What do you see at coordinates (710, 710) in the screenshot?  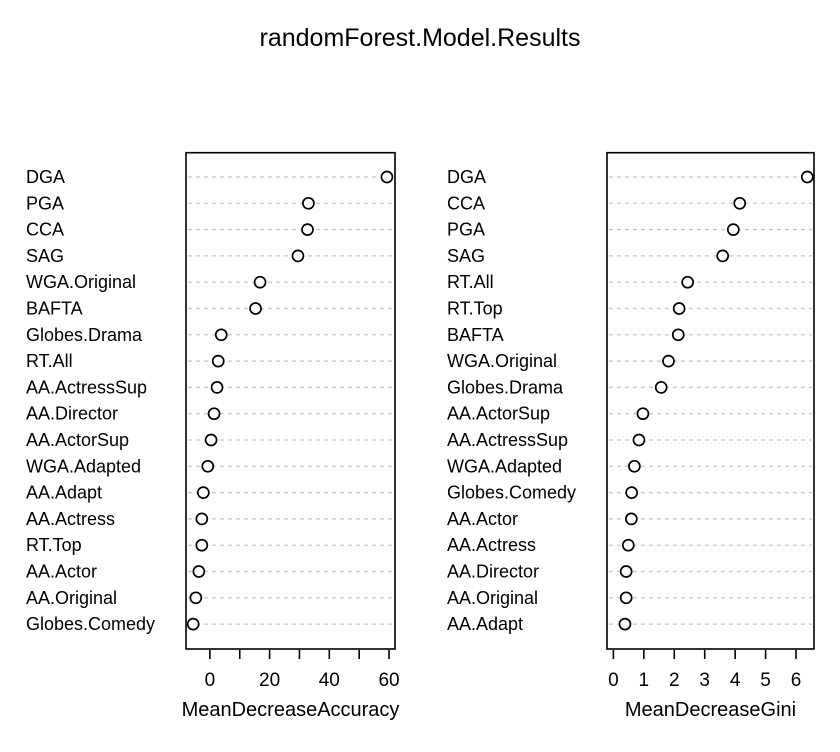 I see `x-axis-title: MeanDecreaseGini` at bounding box center [710, 710].